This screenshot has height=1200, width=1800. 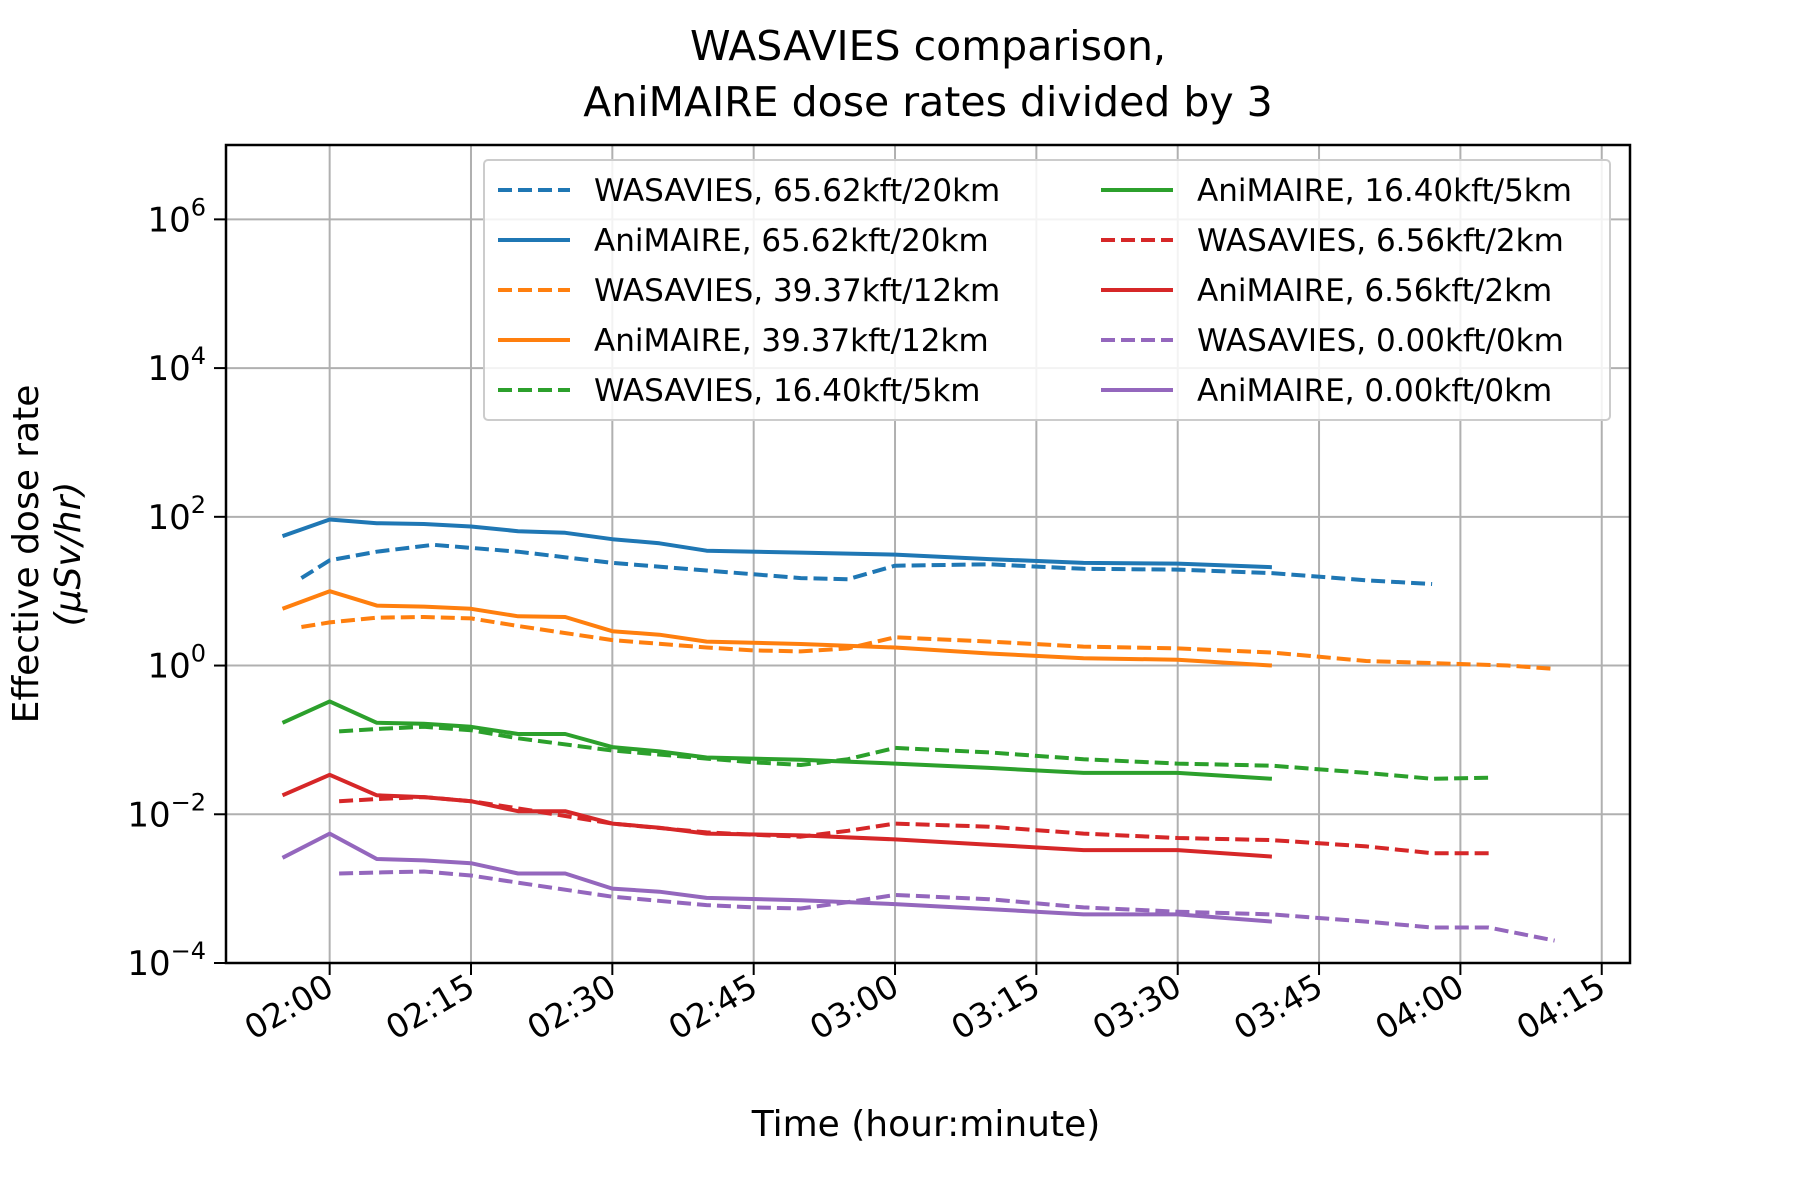 What do you see at coordinates (1380, 241) in the screenshot?
I see `legend-label: WASAVIES, 6.56kft/2km` at bounding box center [1380, 241].